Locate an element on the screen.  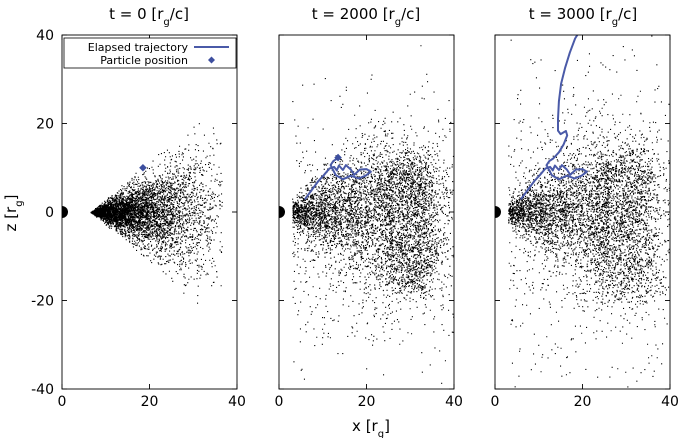
legend-label-particle: Particle position is located at coordinates (144, 60).